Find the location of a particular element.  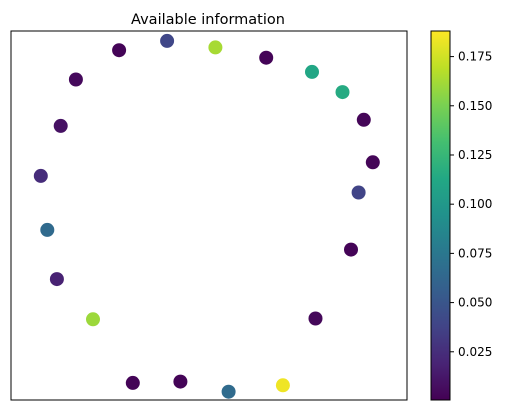

colorbar-tick-label: 0.175 is located at coordinates (475, 57).